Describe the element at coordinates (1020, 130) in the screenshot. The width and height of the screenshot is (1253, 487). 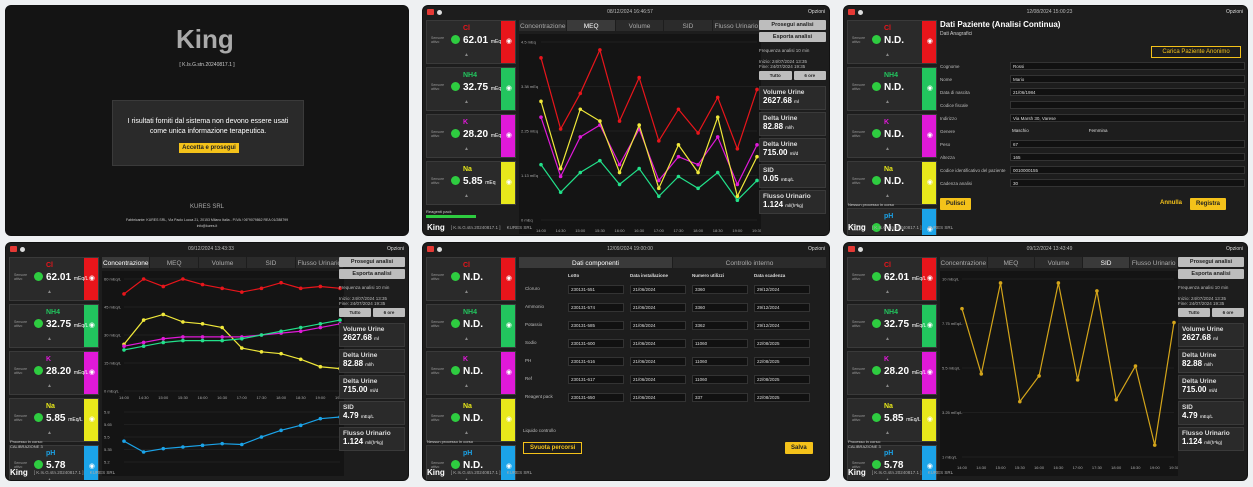
I see `gender-male: Maschio` at that location.